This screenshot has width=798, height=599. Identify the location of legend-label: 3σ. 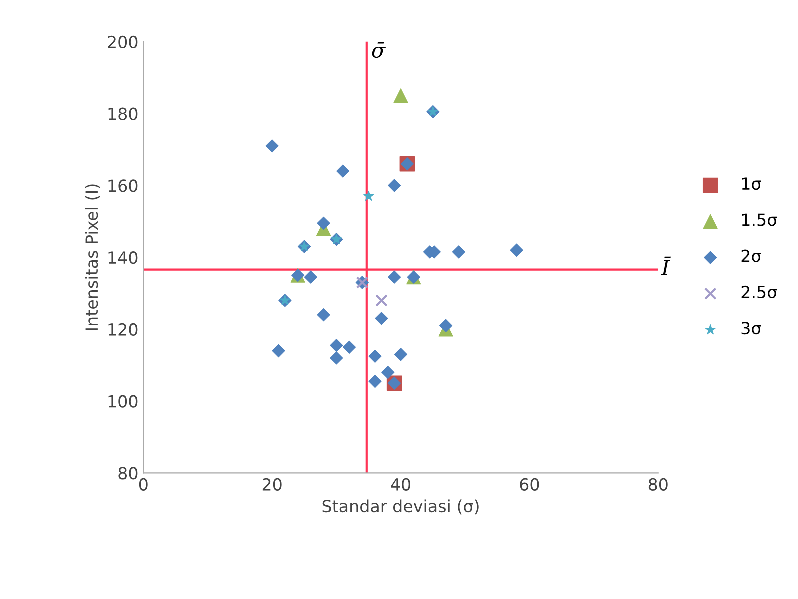
(752, 328).